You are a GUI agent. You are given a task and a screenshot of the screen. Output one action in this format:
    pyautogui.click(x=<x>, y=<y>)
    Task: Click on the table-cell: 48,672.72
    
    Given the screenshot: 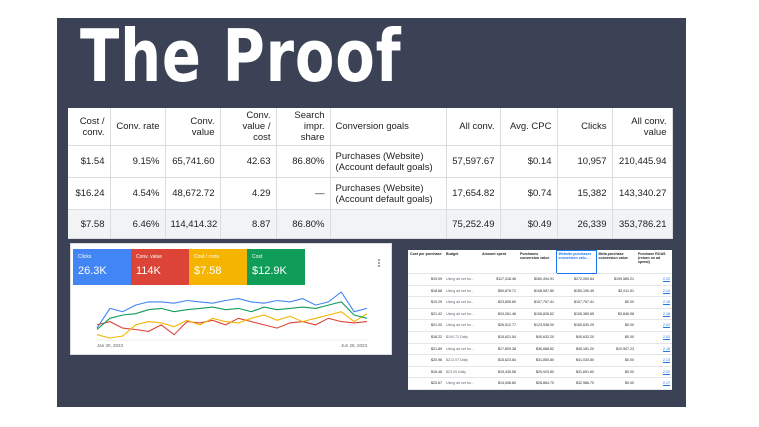 What is the action you would take?
    pyautogui.click(x=193, y=193)
    